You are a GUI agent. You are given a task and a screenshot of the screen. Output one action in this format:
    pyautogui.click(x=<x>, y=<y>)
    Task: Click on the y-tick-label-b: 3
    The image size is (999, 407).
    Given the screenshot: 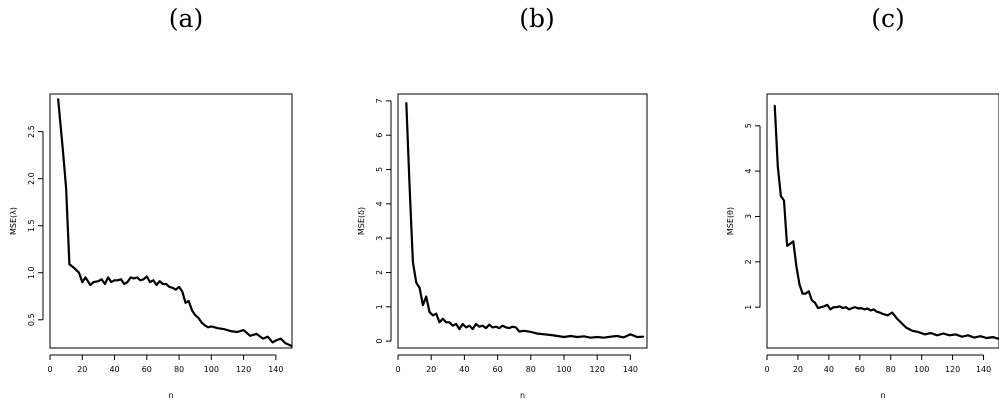 What is the action you would take?
    pyautogui.click(x=379, y=238)
    